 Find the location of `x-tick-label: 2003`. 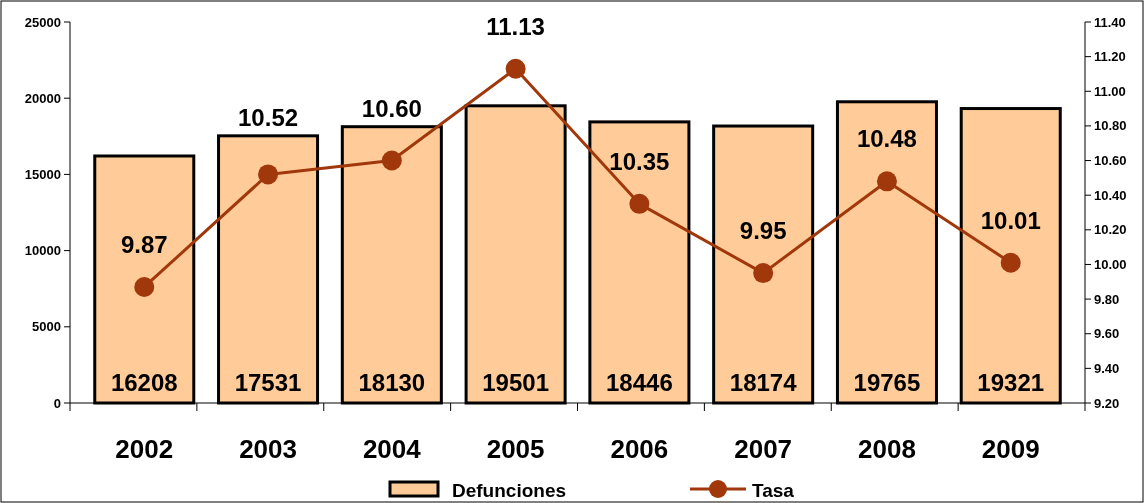

x-tick-label: 2003 is located at coordinates (268, 449).